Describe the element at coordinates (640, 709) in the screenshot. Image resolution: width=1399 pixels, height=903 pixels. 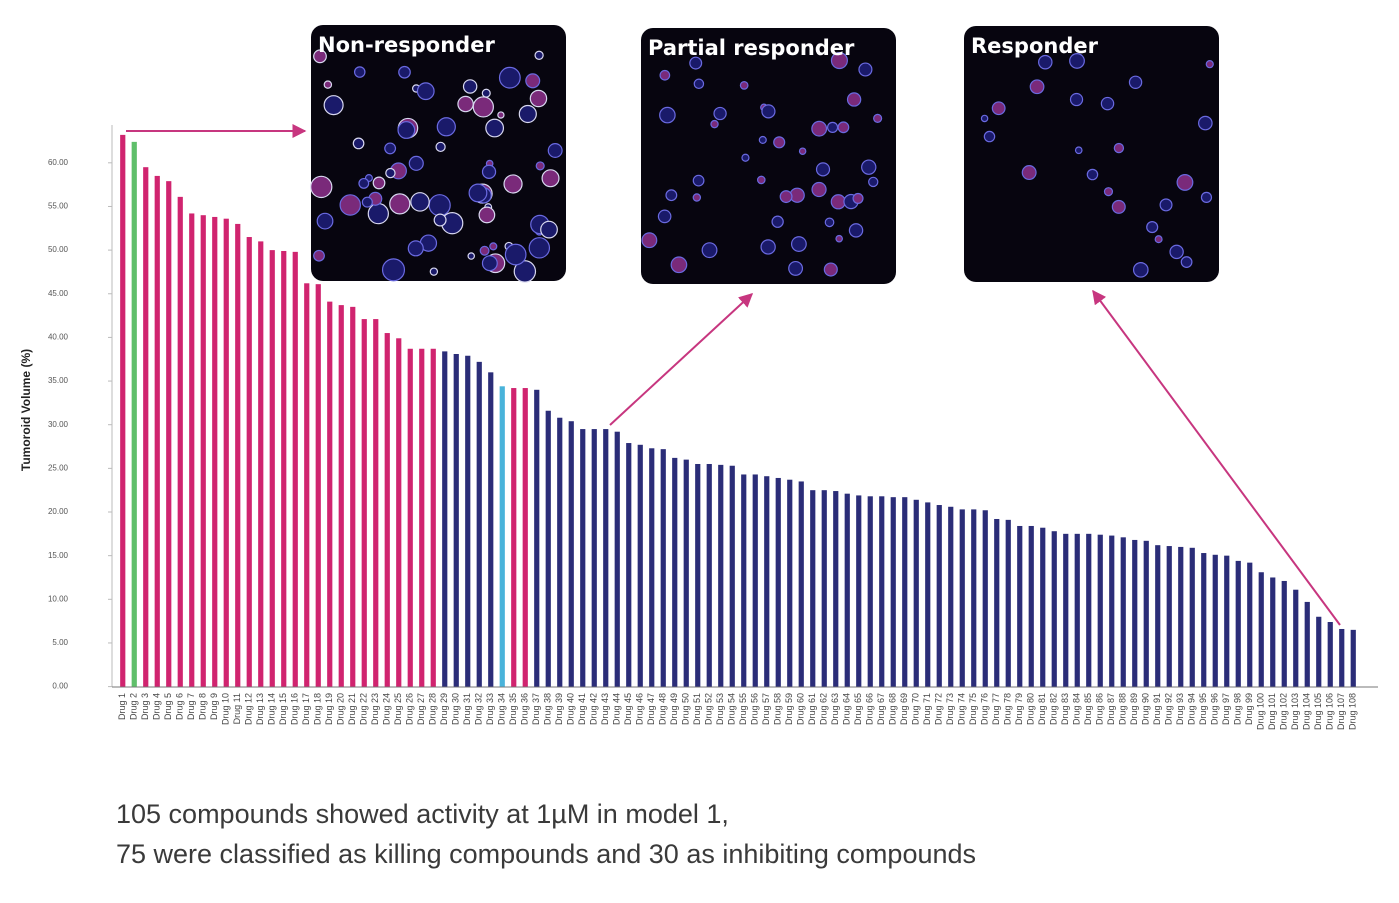
I see `x-tick-label: Drug 46` at that location.